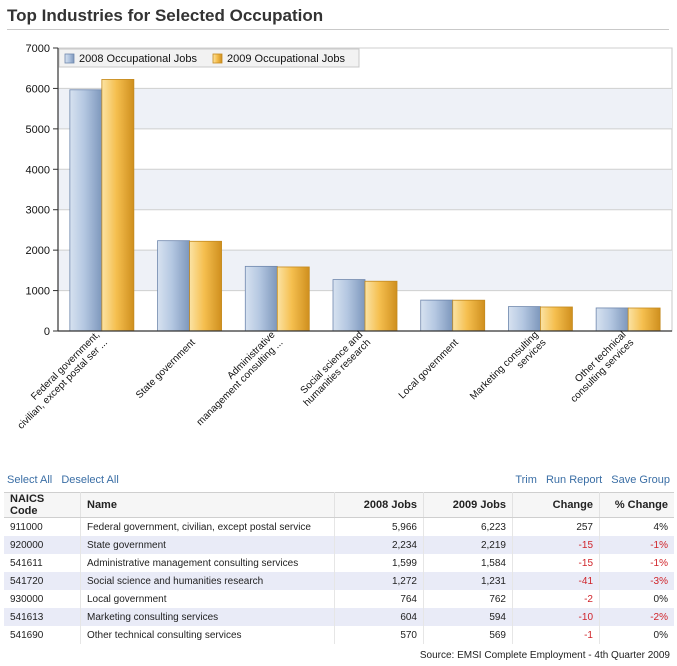 The height and width of the screenshot is (666, 677). What do you see at coordinates (468, 505) in the screenshot?
I see `header-2009-jobs: 2009 Jobs` at bounding box center [468, 505].